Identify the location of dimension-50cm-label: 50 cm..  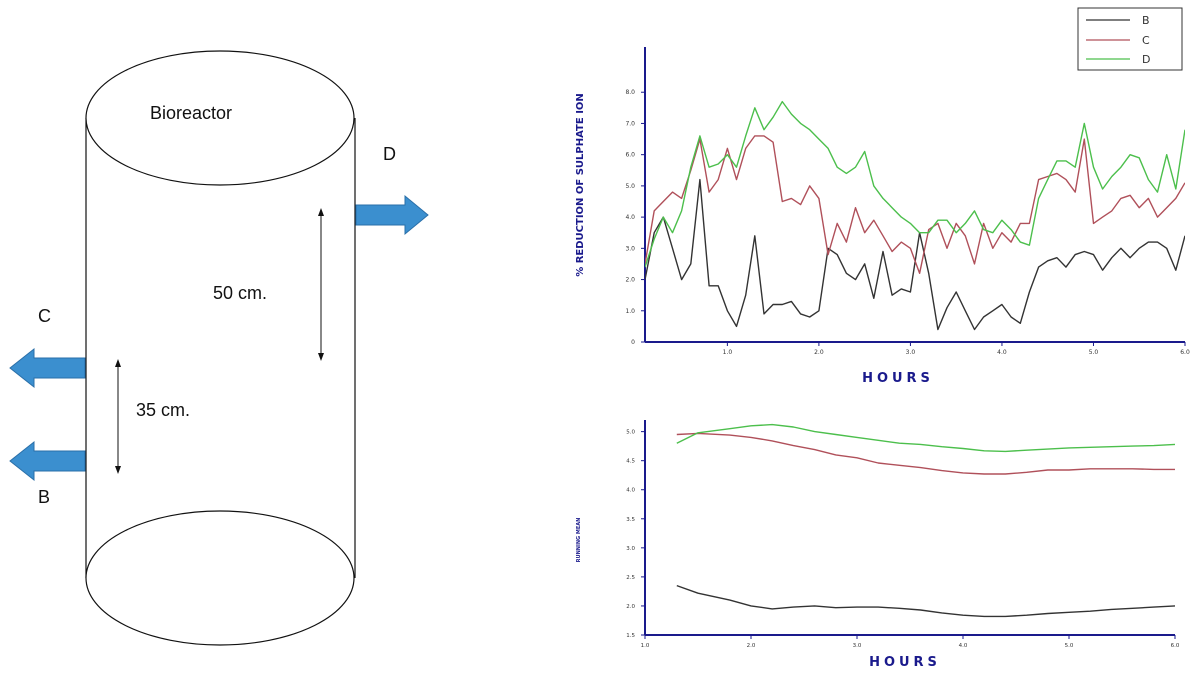
(240, 293).